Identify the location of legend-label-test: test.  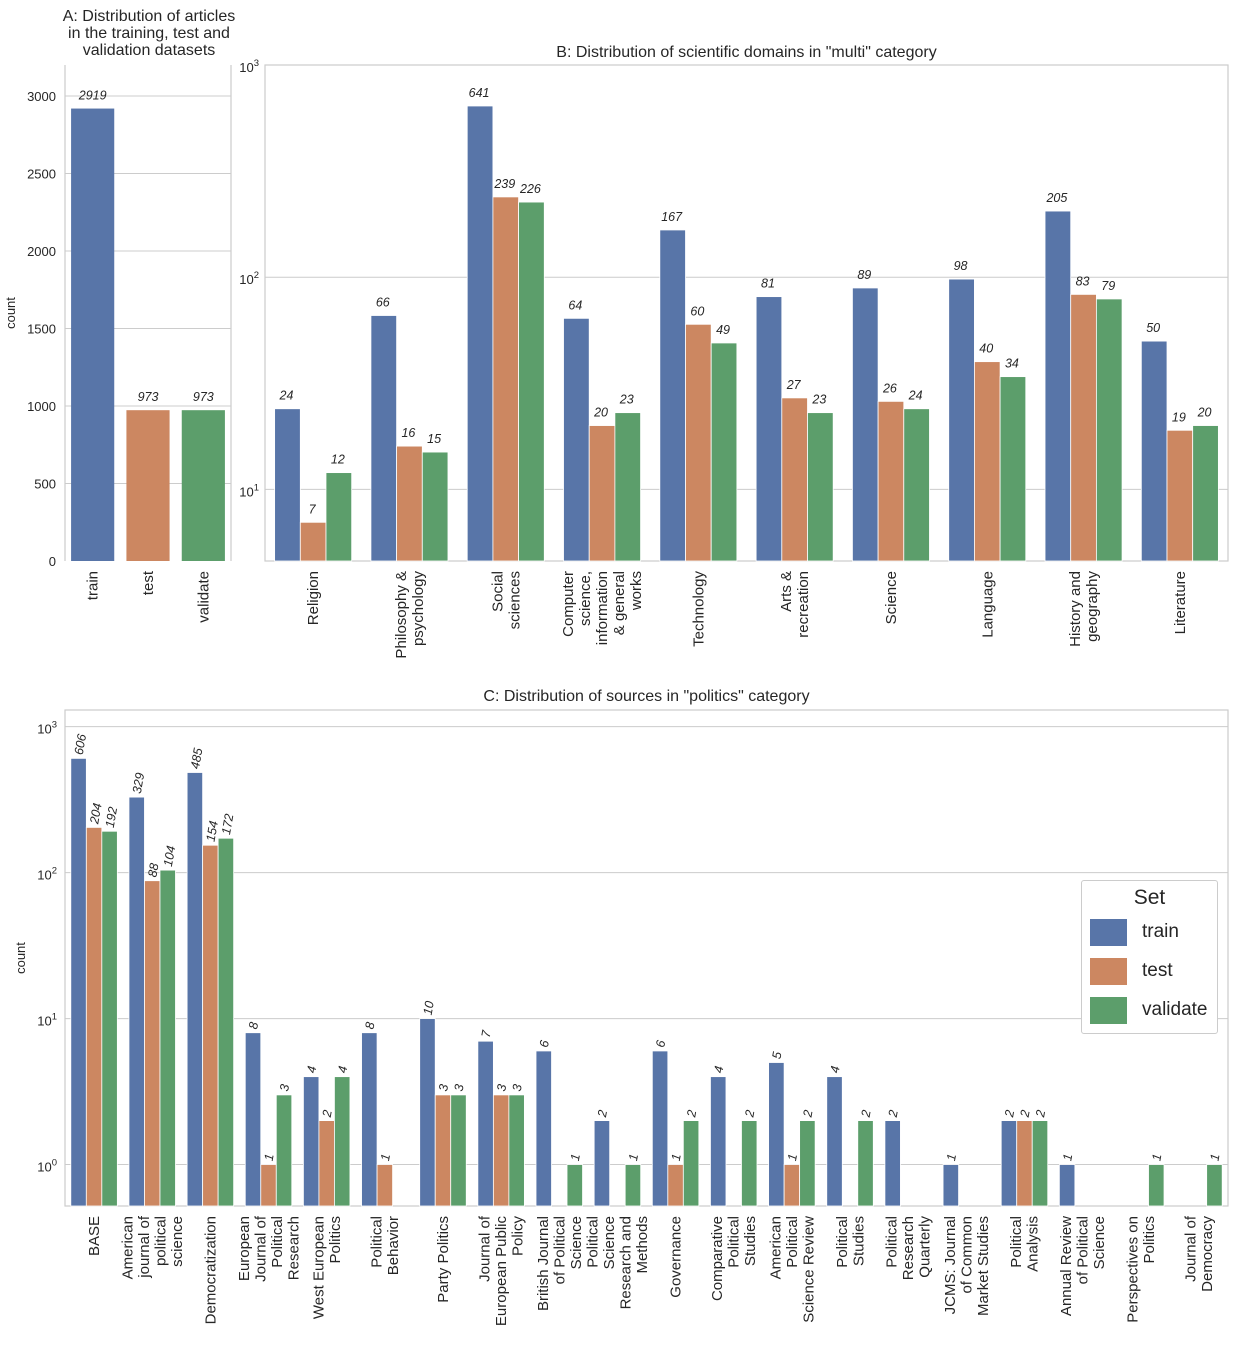
(1157, 970).